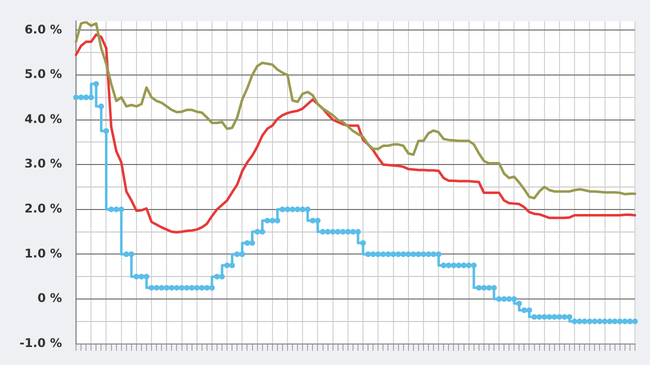 This screenshot has height=365, width=650. What do you see at coordinates (43, 209) in the screenshot?
I see `y-tick-label: 2.0 %` at bounding box center [43, 209].